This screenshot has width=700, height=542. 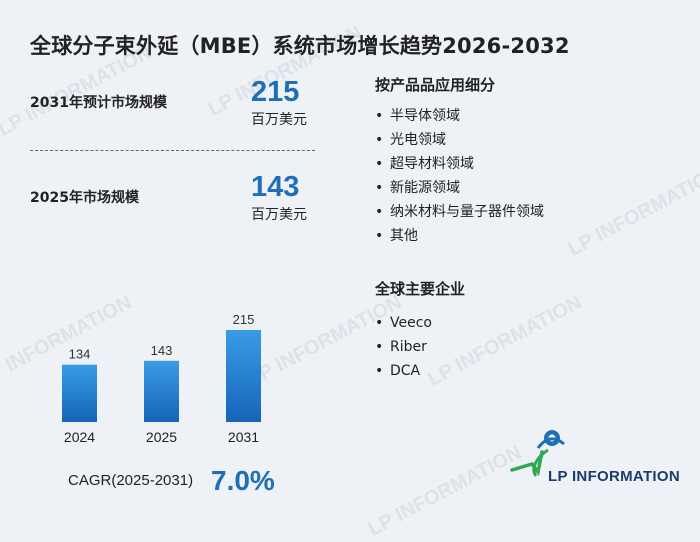 I want to click on forecast-value: 215, so click(x=275, y=92).